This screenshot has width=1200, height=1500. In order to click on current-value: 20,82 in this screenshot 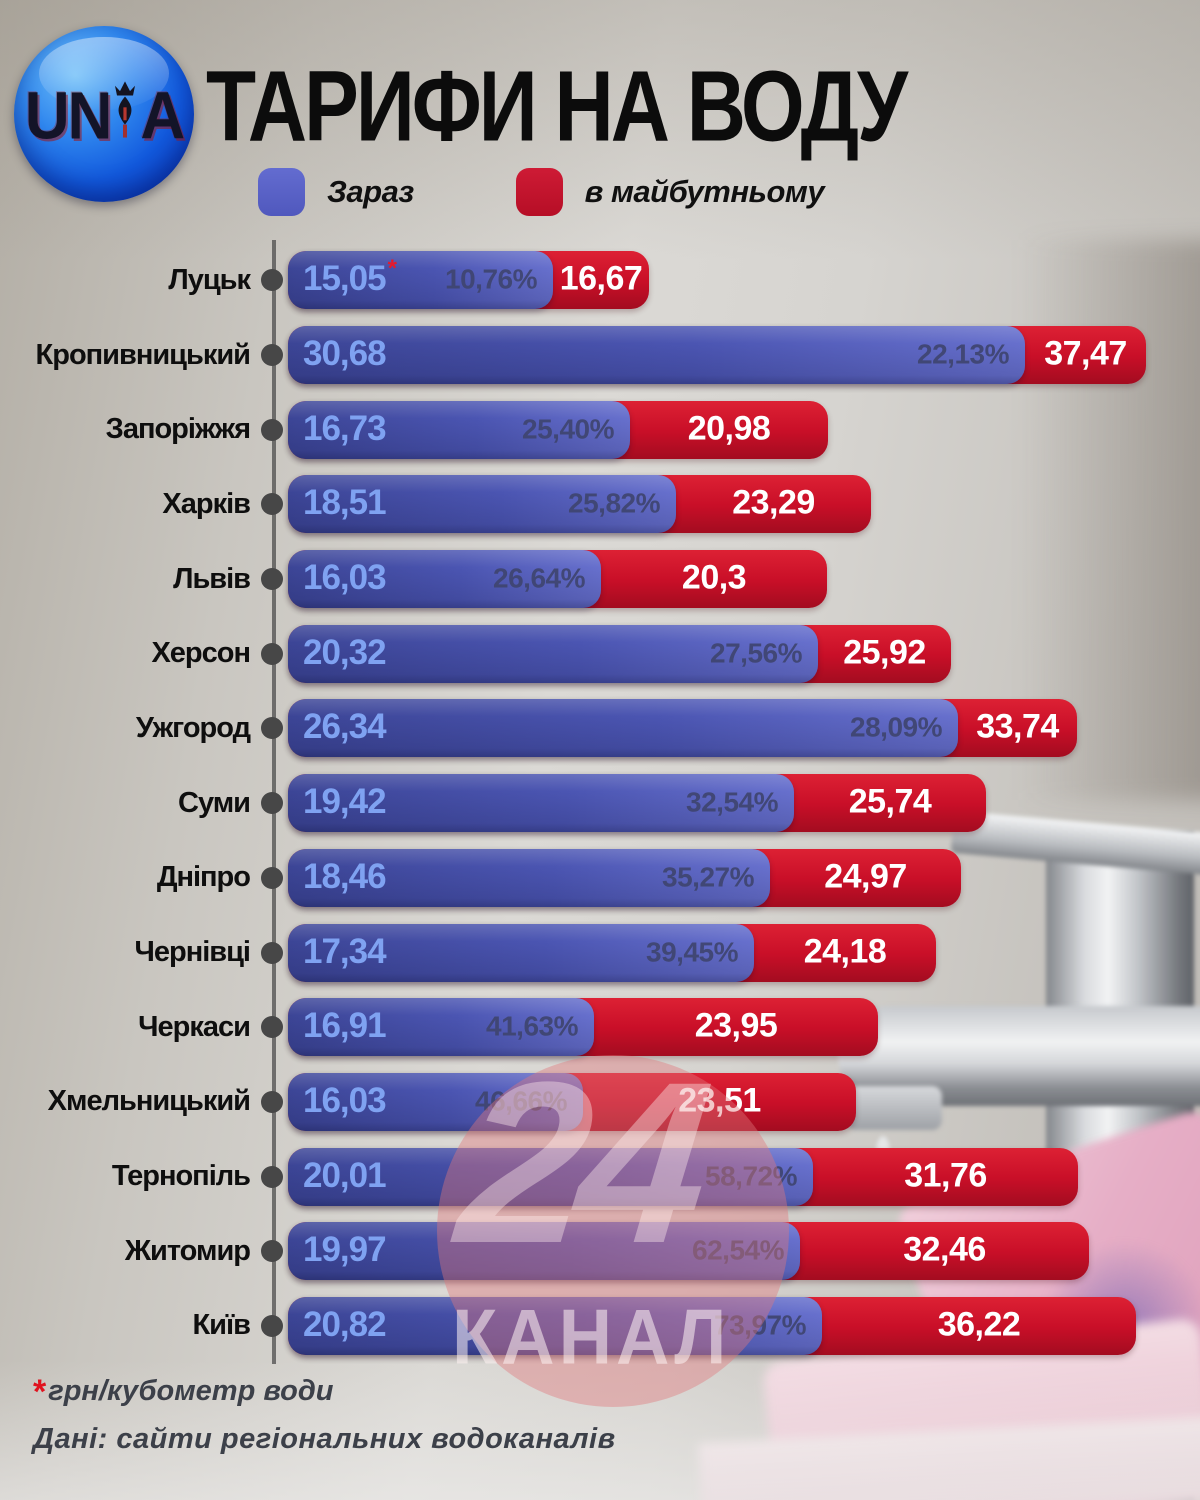, I will do `click(345, 1325)`.